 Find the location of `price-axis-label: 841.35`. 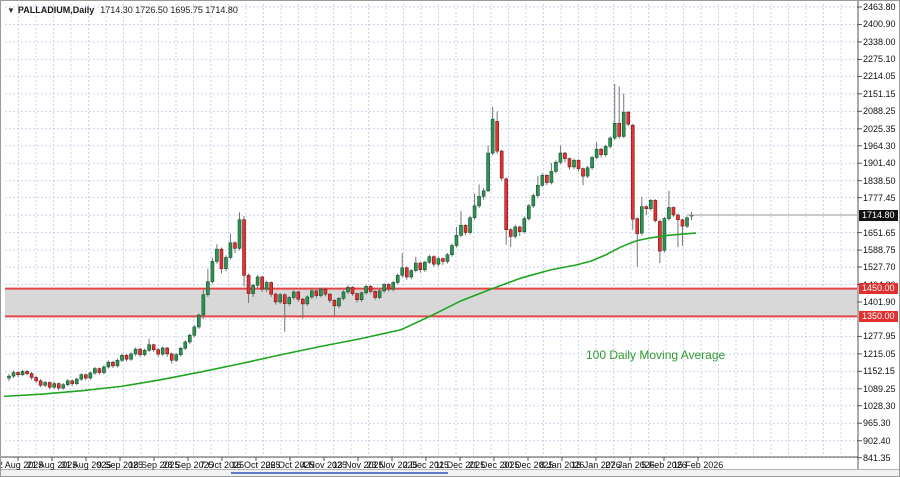

price-axis-label: 841.35 is located at coordinates (877, 457).